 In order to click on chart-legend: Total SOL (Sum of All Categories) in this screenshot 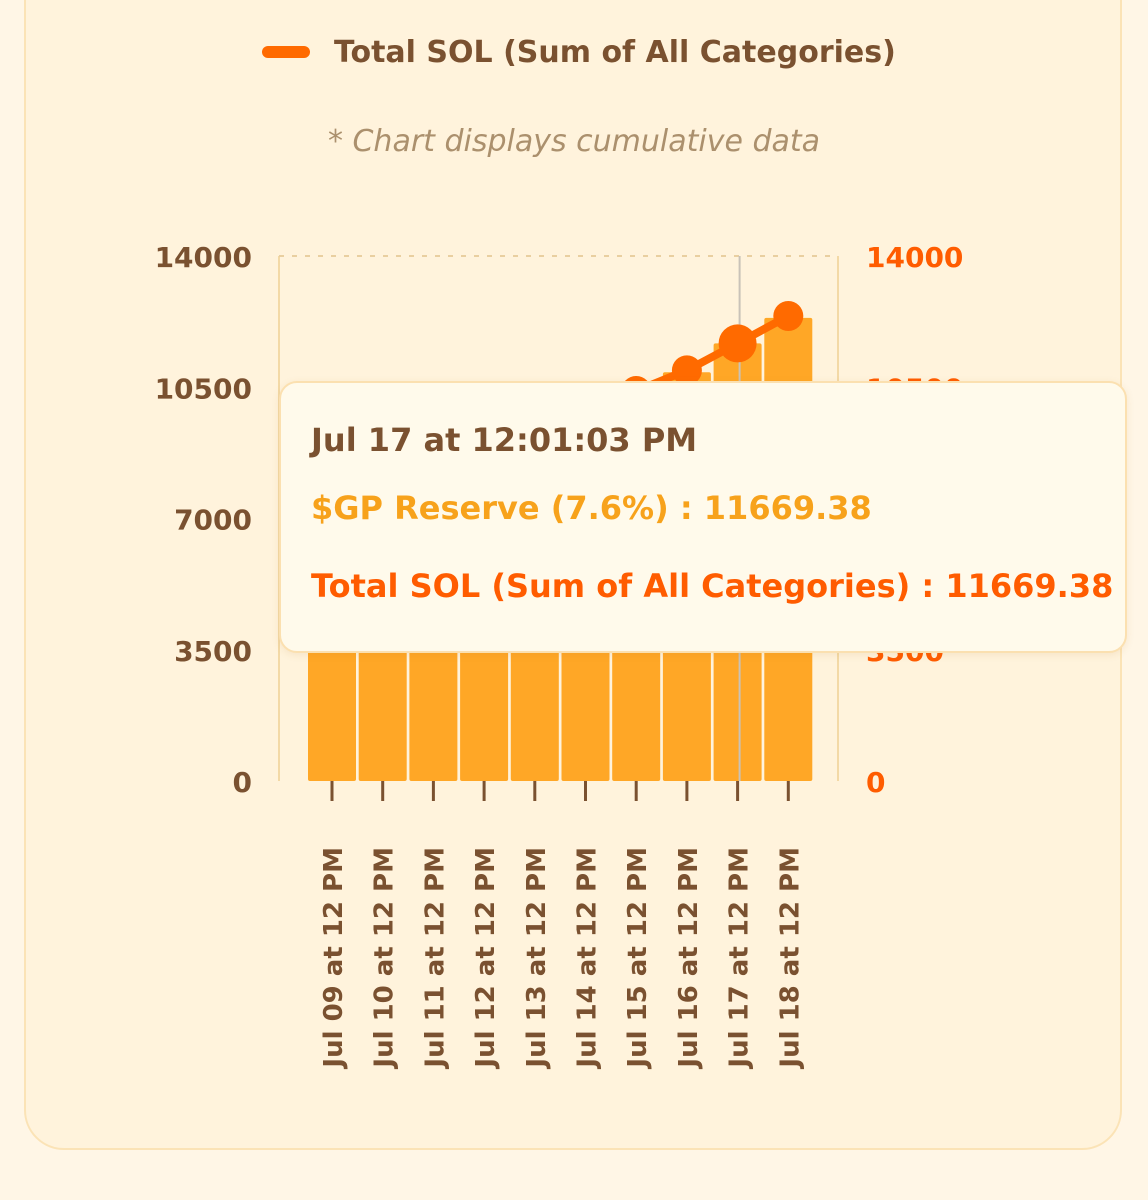, I will do `click(579, 52)`.